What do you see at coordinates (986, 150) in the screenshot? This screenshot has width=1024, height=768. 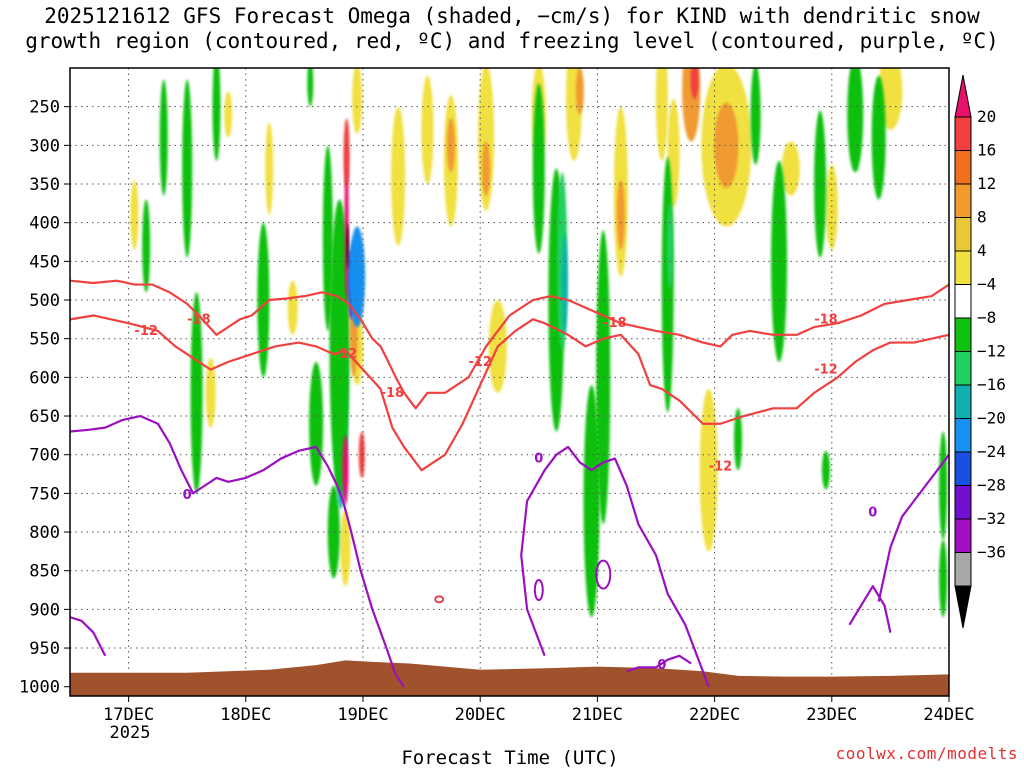 I see `colorbar-label-1: 16` at bounding box center [986, 150].